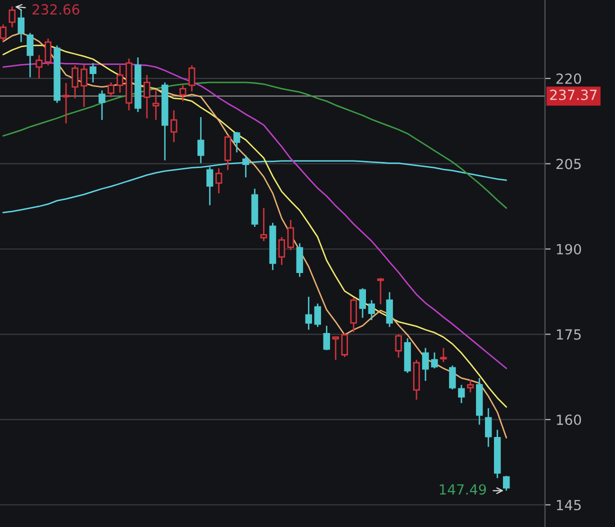 The width and height of the screenshot is (615, 527). I want to click on y-tick-label: 205, so click(568, 164).